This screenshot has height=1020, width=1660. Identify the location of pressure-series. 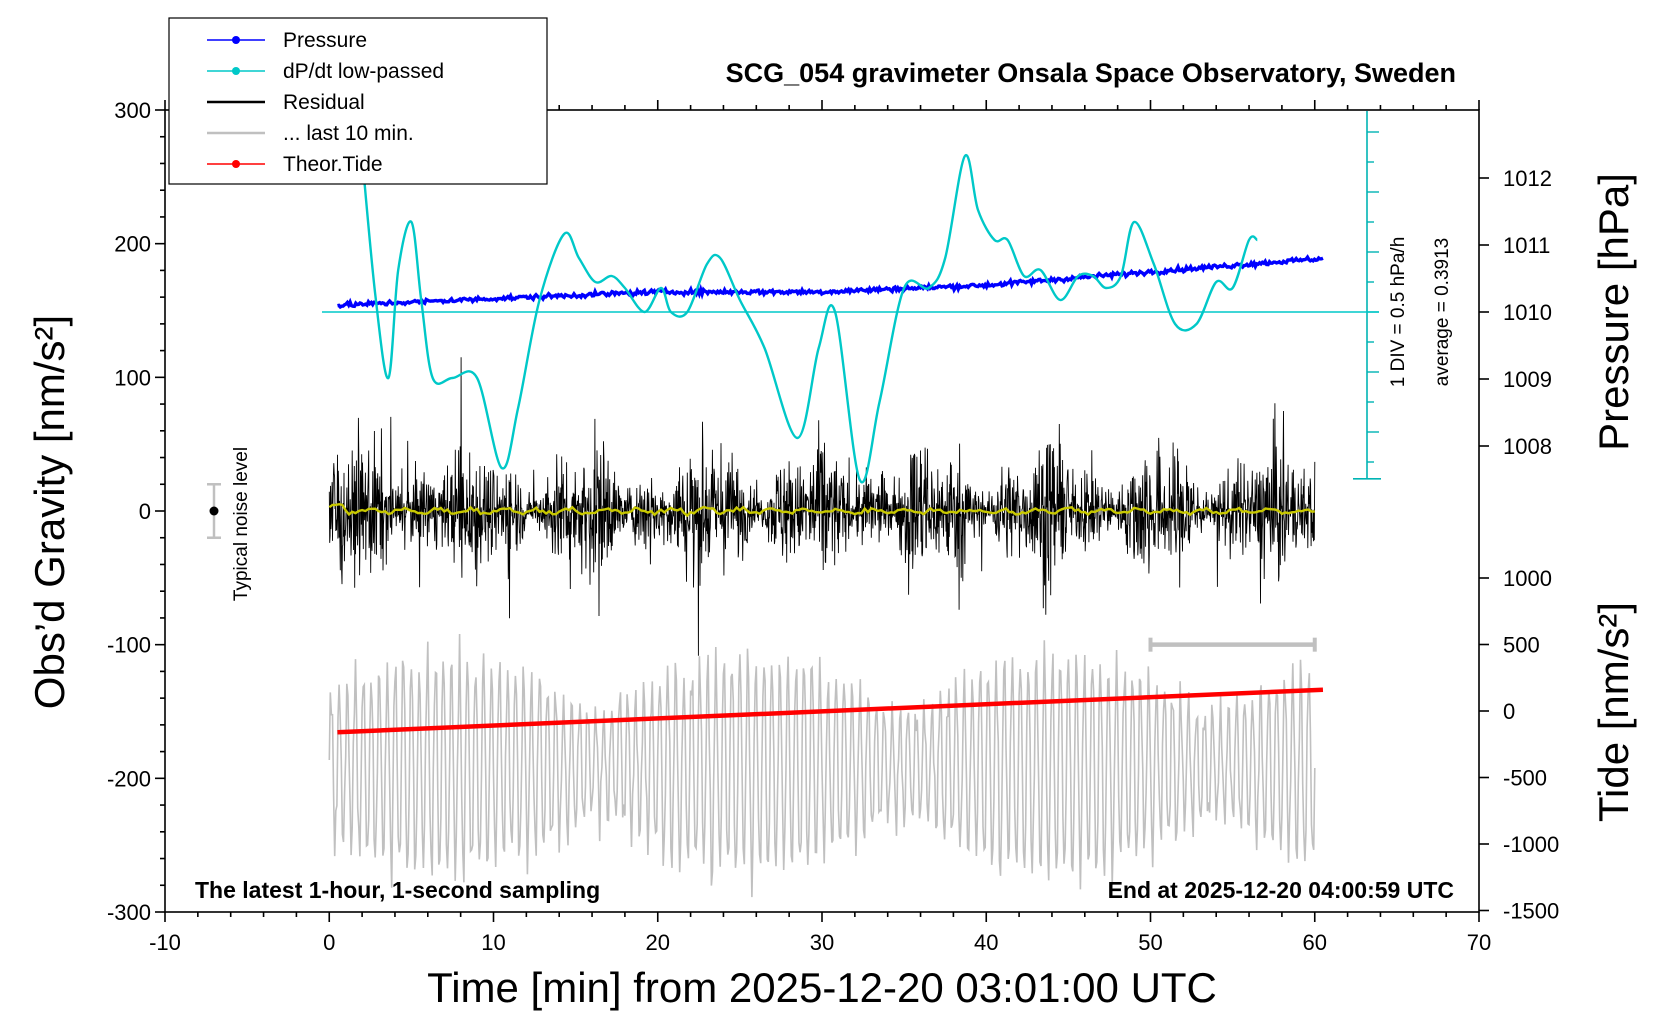
(830, 282).